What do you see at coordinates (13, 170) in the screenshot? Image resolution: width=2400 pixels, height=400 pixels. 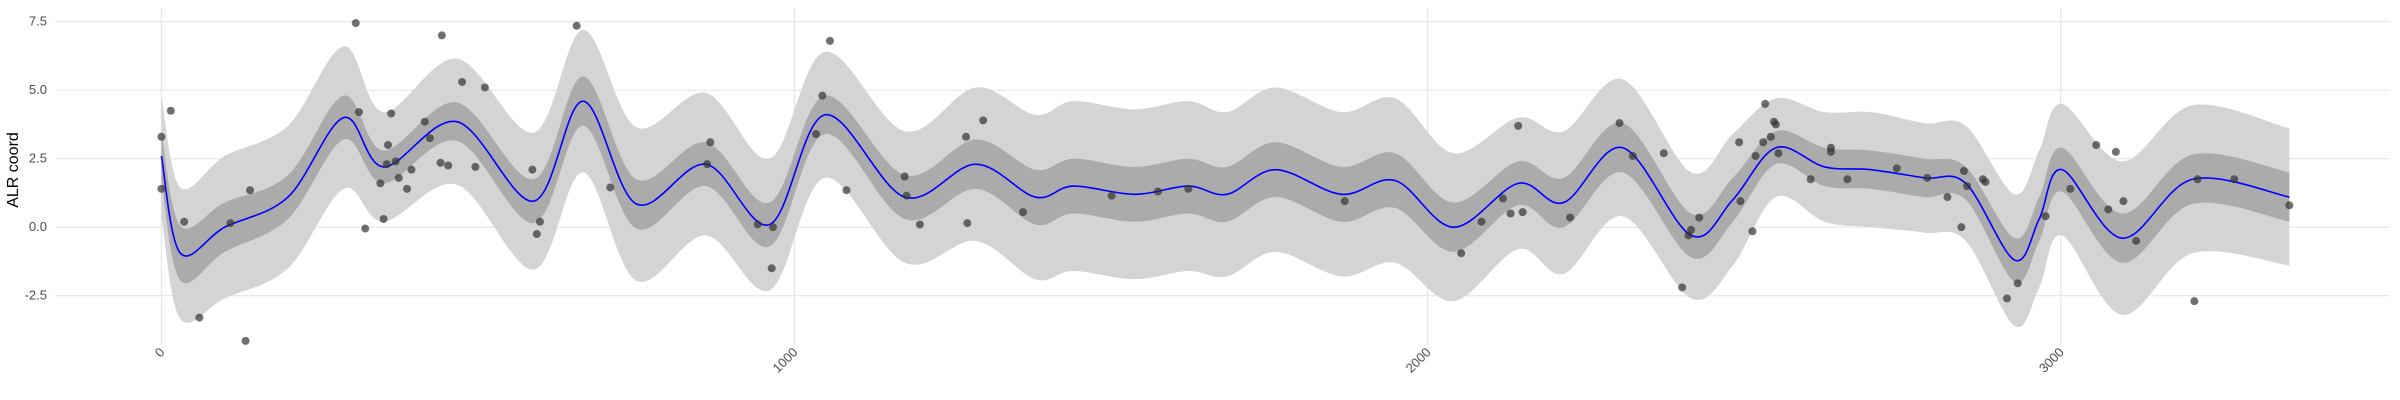 I see `y-axis-label: ALR coord` at bounding box center [13, 170].